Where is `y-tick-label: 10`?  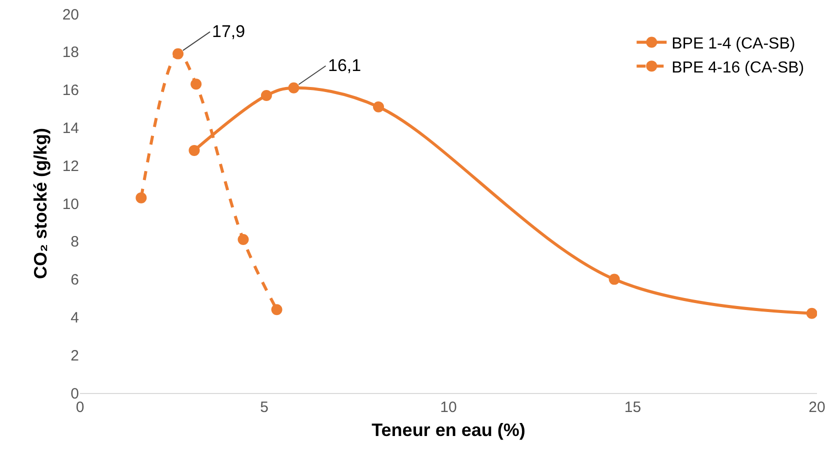 y-tick-label: 10 is located at coordinates (70, 204).